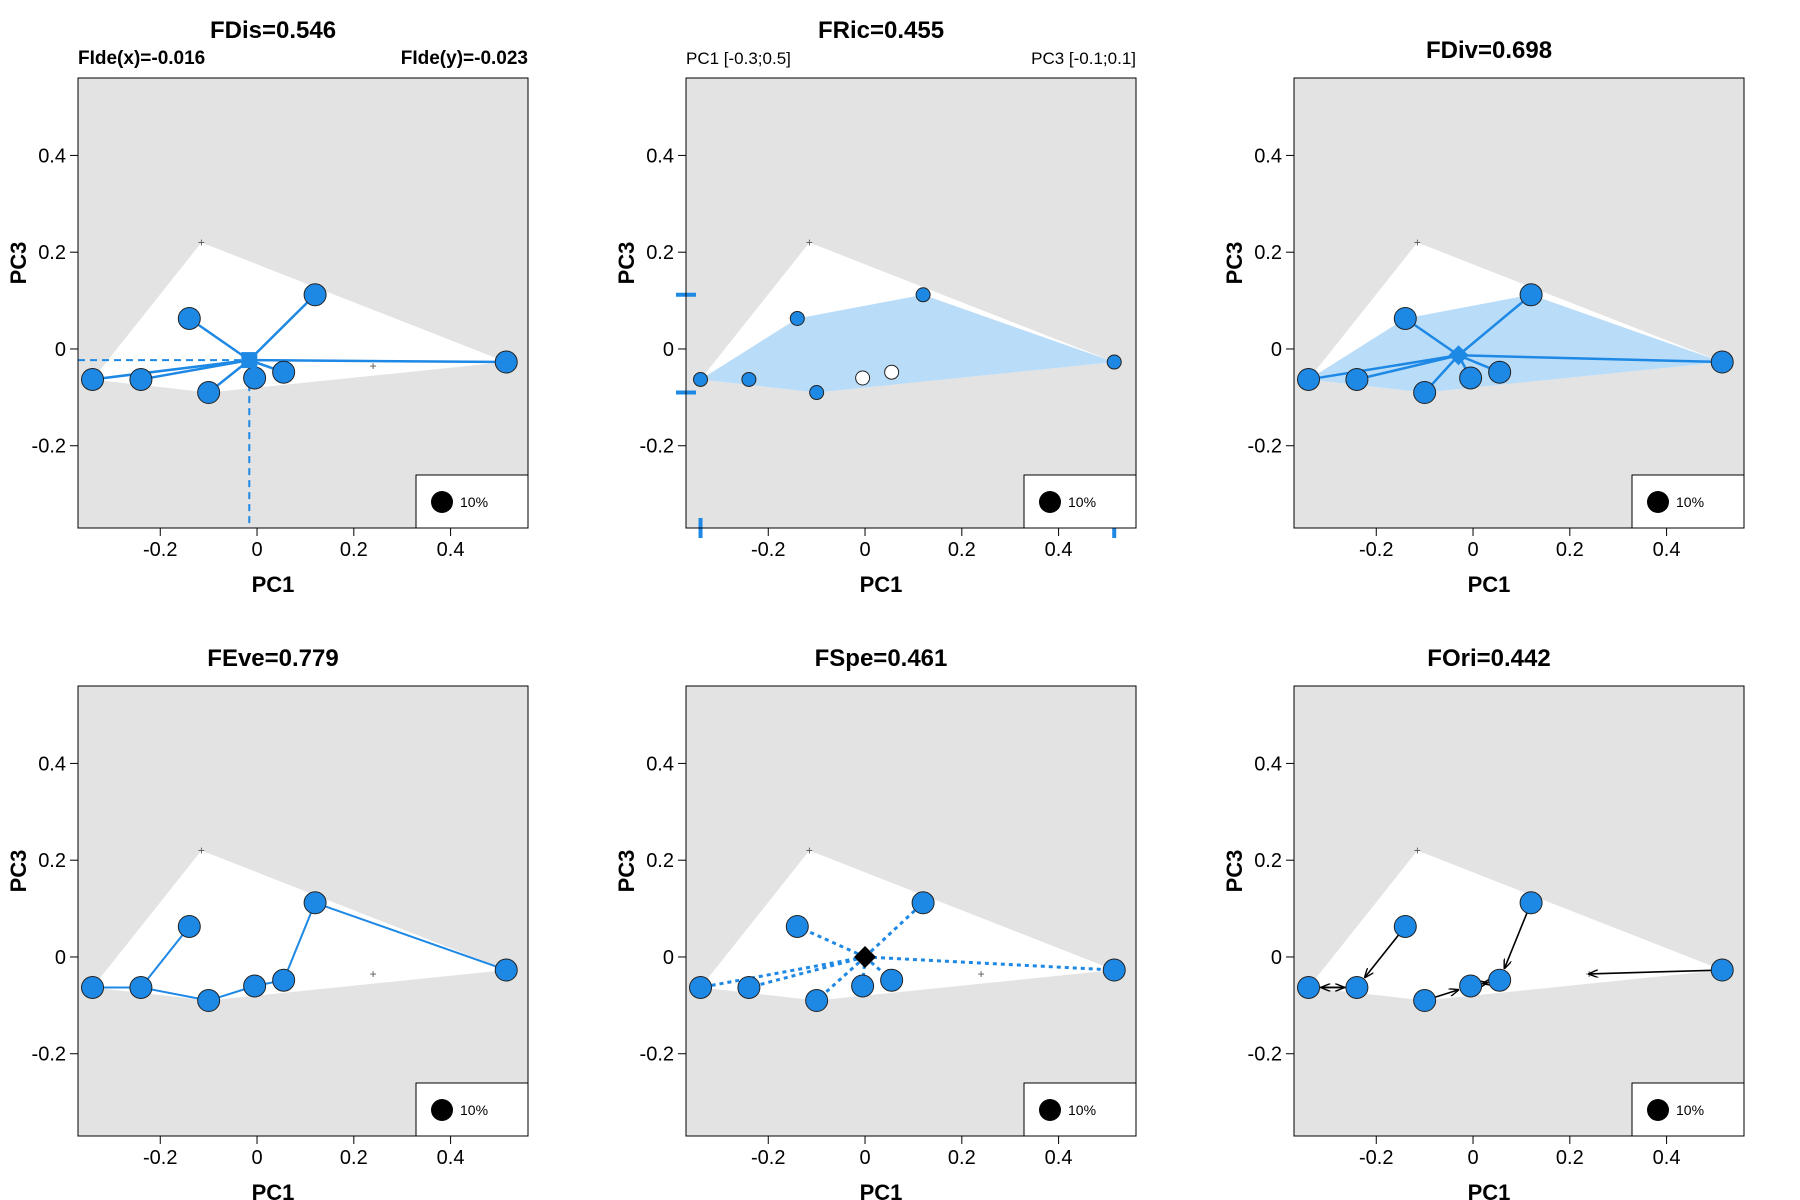 This screenshot has width=1800, height=1200. I want to click on panel-title: FSpe=0.461, so click(881, 658).